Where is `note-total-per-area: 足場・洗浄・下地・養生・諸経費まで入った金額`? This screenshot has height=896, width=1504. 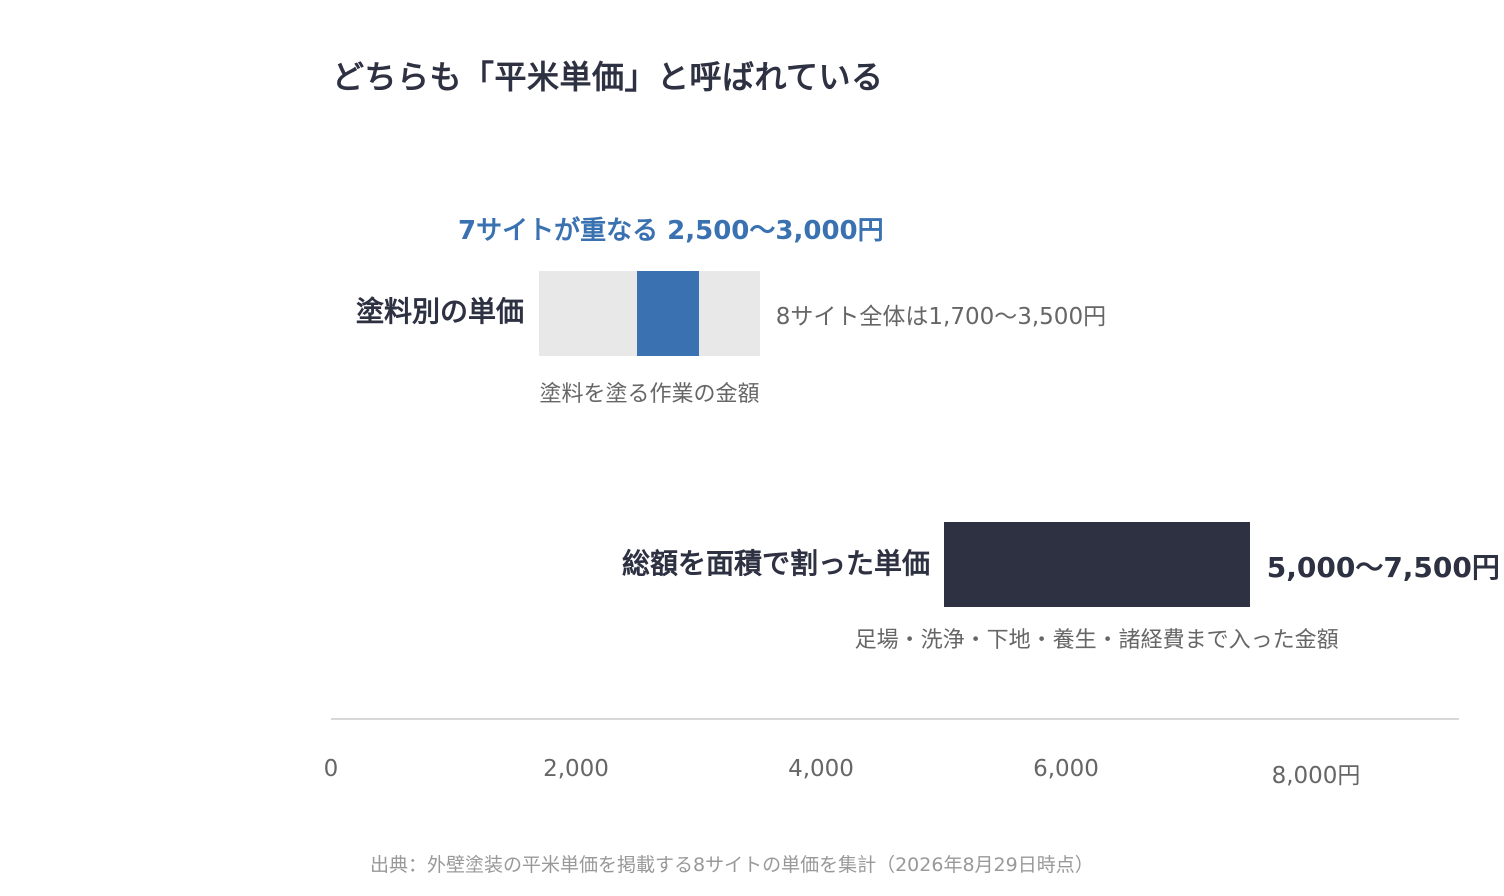
note-total-per-area: 足場・洗浄・下地・養生・諸経費まで入った金額 is located at coordinates (1096, 640).